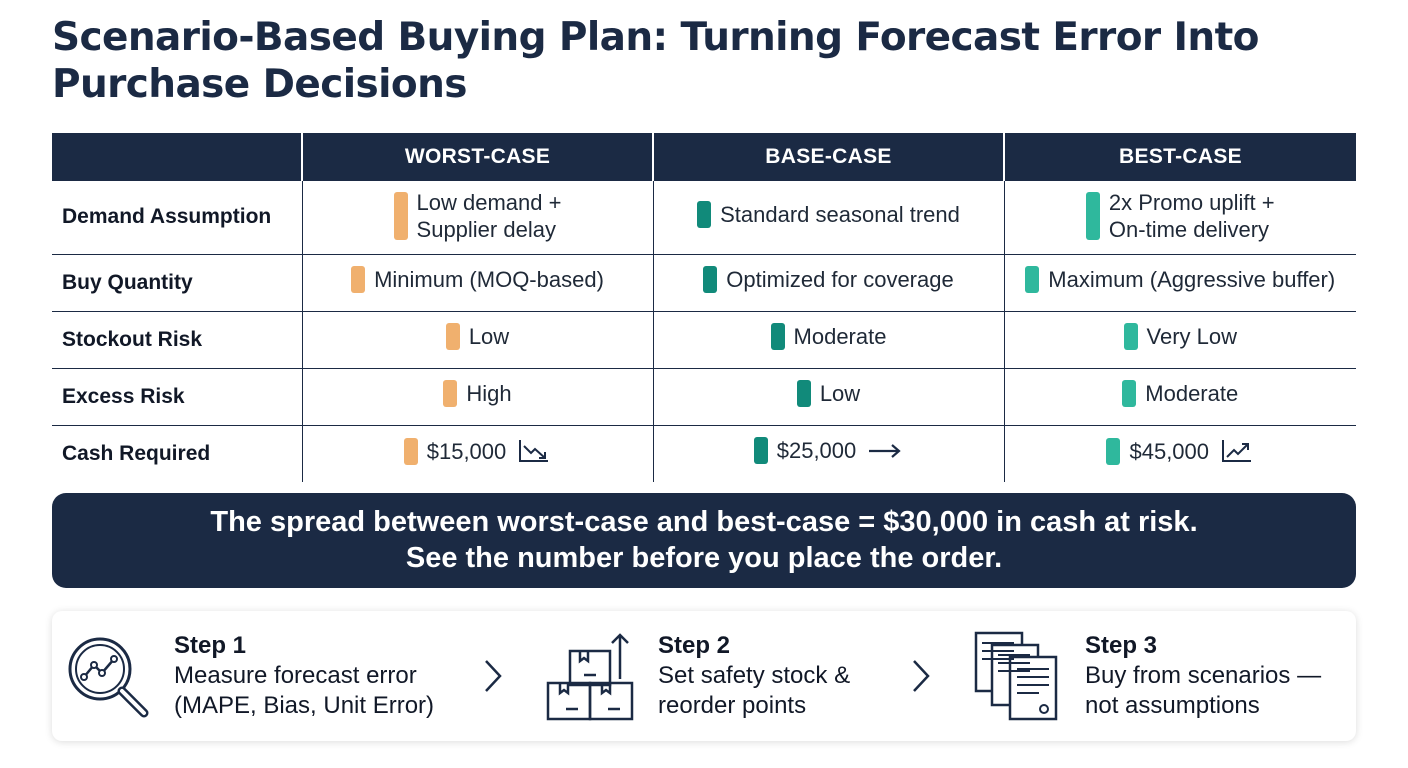 The width and height of the screenshot is (1408, 768). I want to click on header-worst-case: WORST-CASE, so click(477, 157).